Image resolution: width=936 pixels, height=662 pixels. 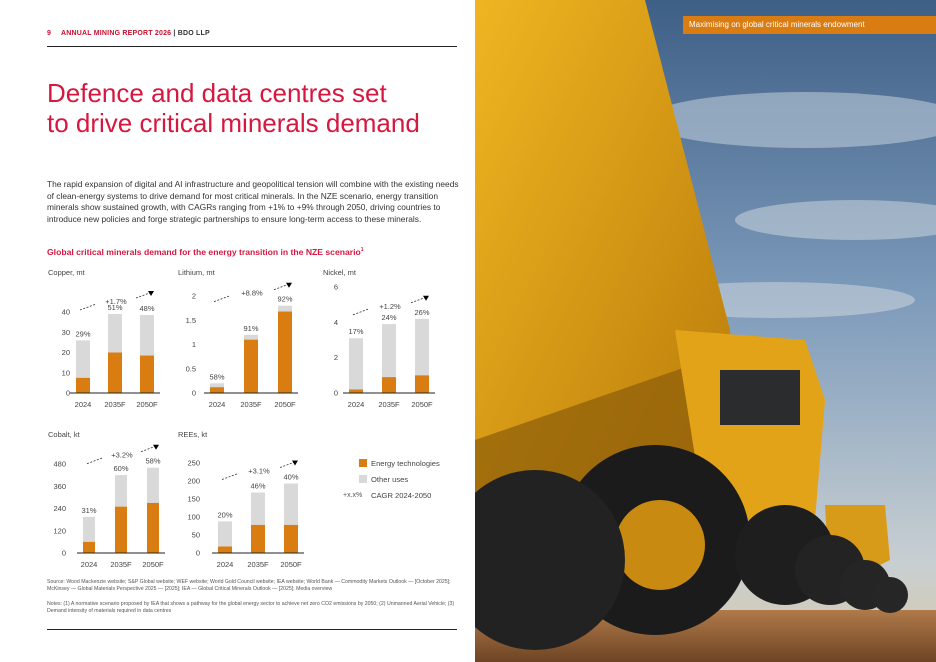 I want to click on data-label: 24%, so click(x=388, y=317).